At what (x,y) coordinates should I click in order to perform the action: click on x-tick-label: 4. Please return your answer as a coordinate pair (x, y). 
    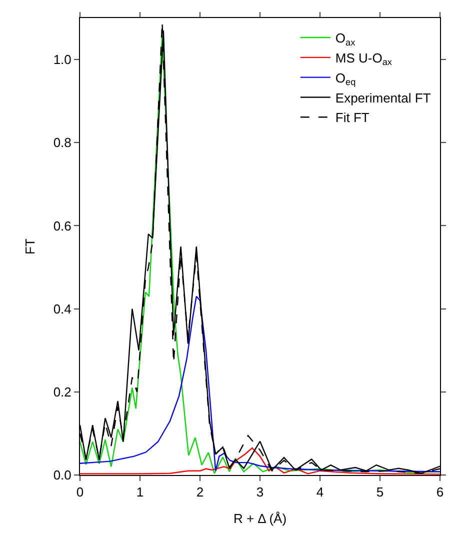
    Looking at the image, I should click on (320, 492).